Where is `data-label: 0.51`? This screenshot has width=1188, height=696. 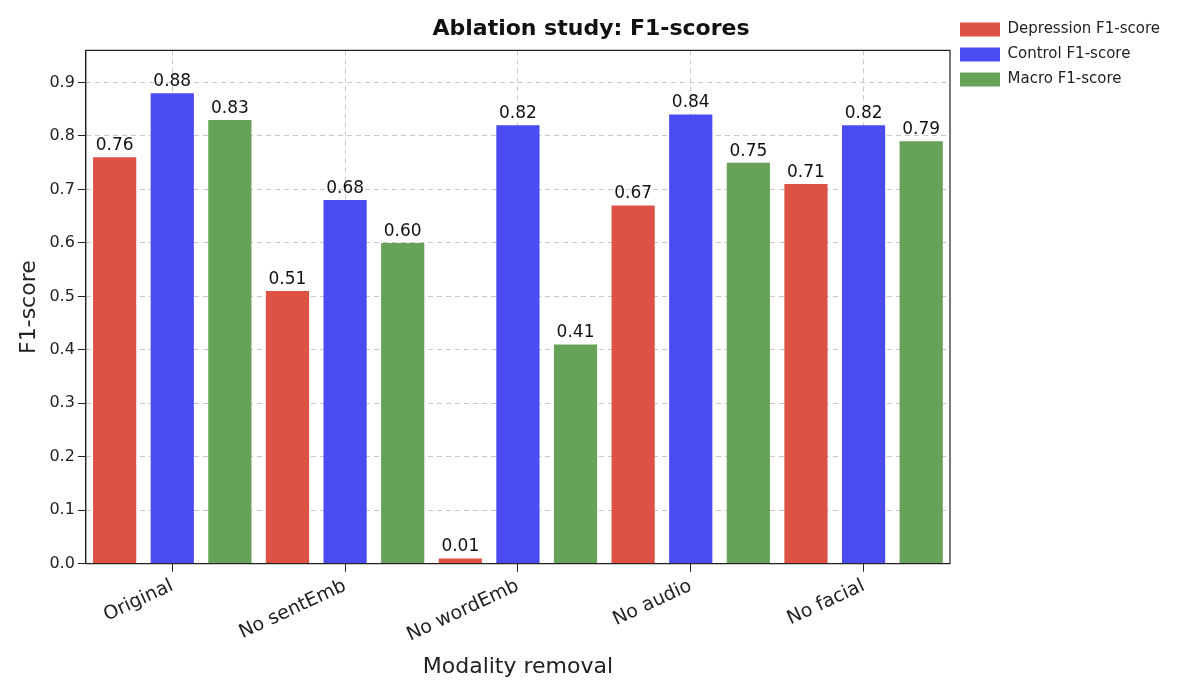
data-label: 0.51 is located at coordinates (287, 277).